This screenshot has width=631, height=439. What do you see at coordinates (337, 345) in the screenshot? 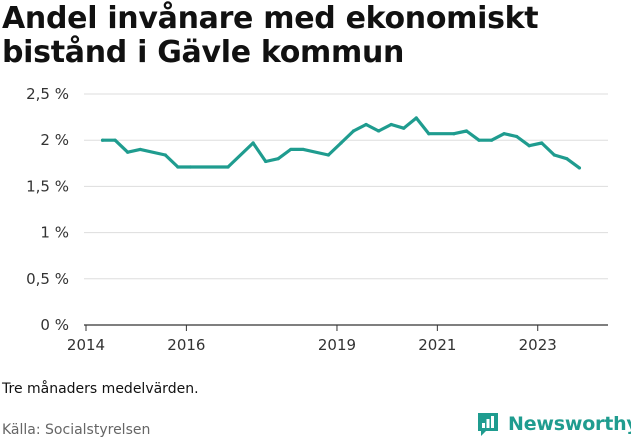
I see `x-tick-label: 2019` at bounding box center [337, 345].